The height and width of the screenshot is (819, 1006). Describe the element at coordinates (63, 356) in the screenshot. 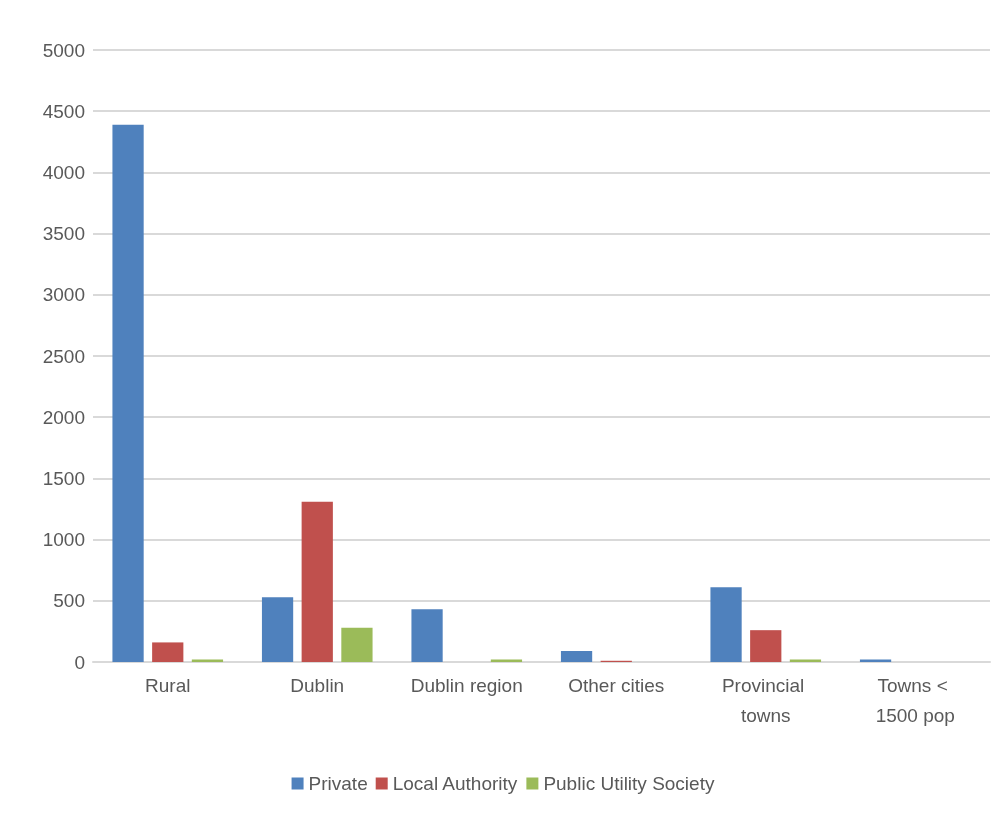

I see `y-tick-label: 2500` at that location.